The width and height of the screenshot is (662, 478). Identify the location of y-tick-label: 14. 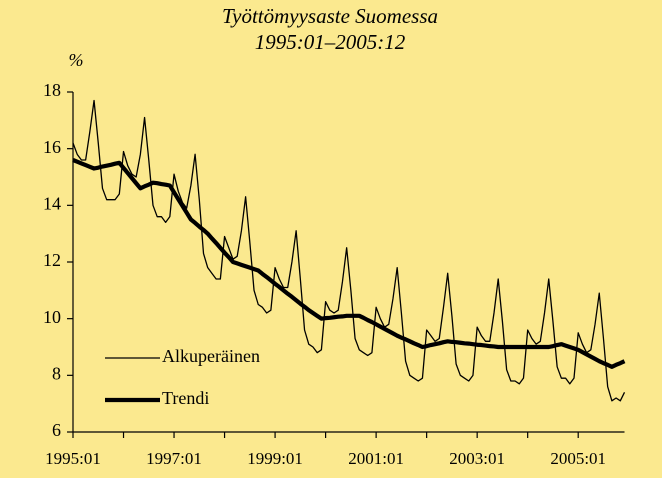
(52, 203).